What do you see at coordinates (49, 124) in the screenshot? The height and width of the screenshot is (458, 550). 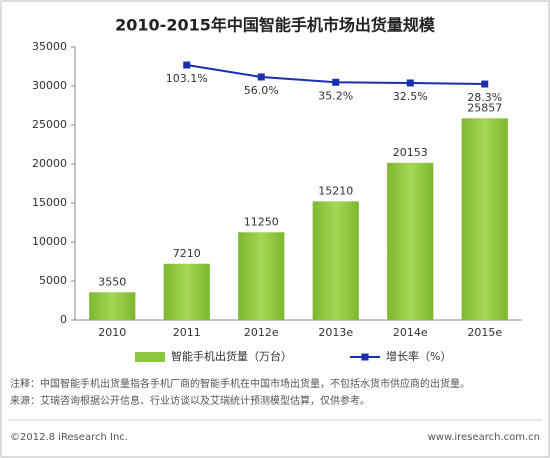 I see `y-tick-label: 25000` at bounding box center [49, 124].